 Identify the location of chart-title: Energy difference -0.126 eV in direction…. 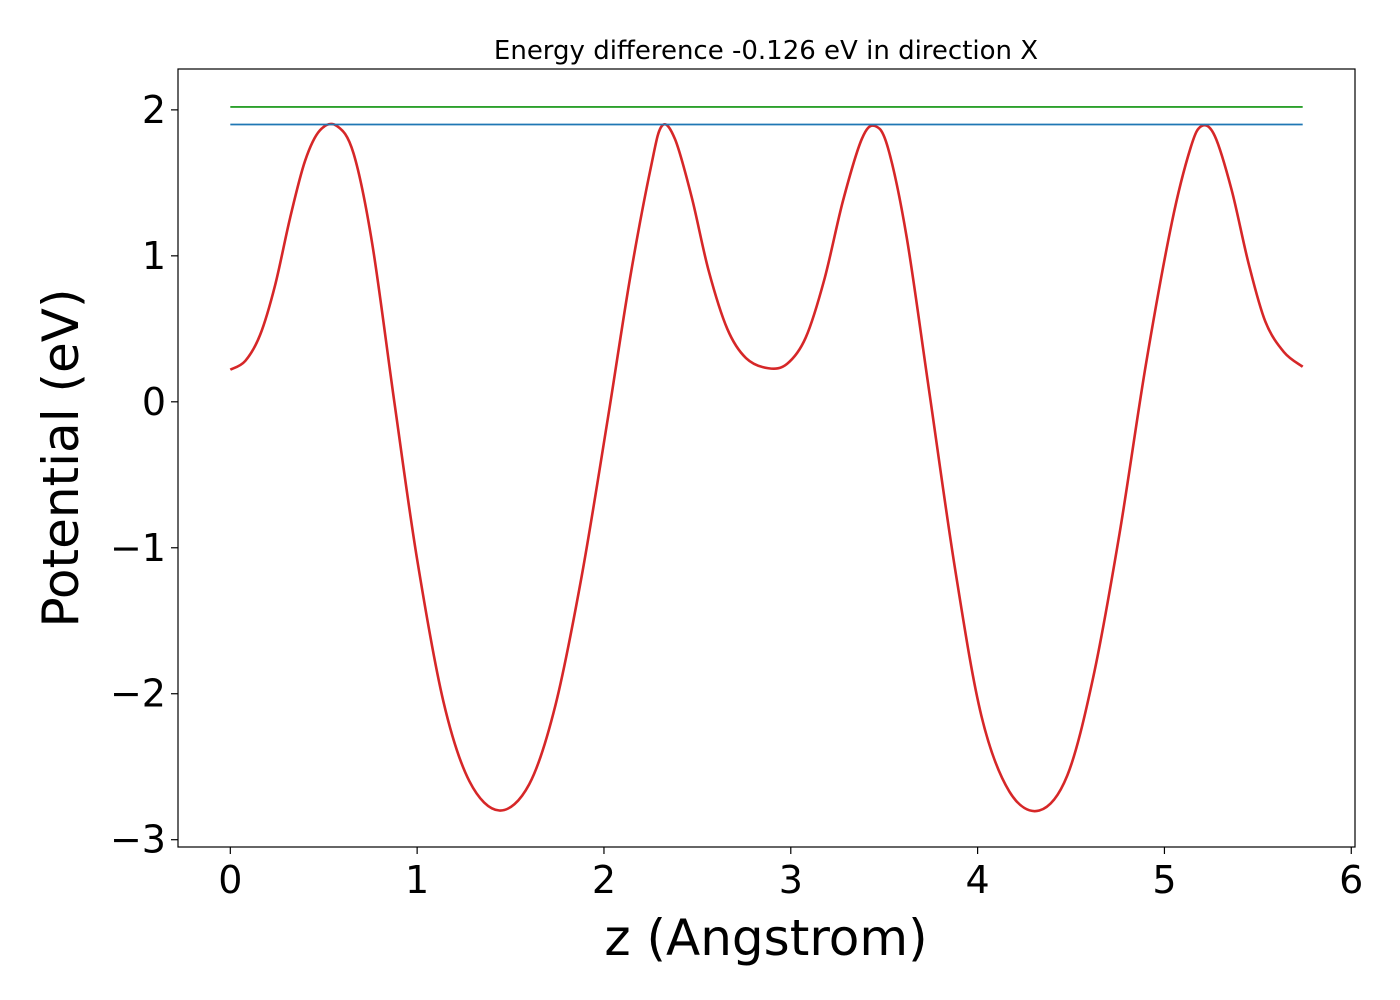
(766, 51).